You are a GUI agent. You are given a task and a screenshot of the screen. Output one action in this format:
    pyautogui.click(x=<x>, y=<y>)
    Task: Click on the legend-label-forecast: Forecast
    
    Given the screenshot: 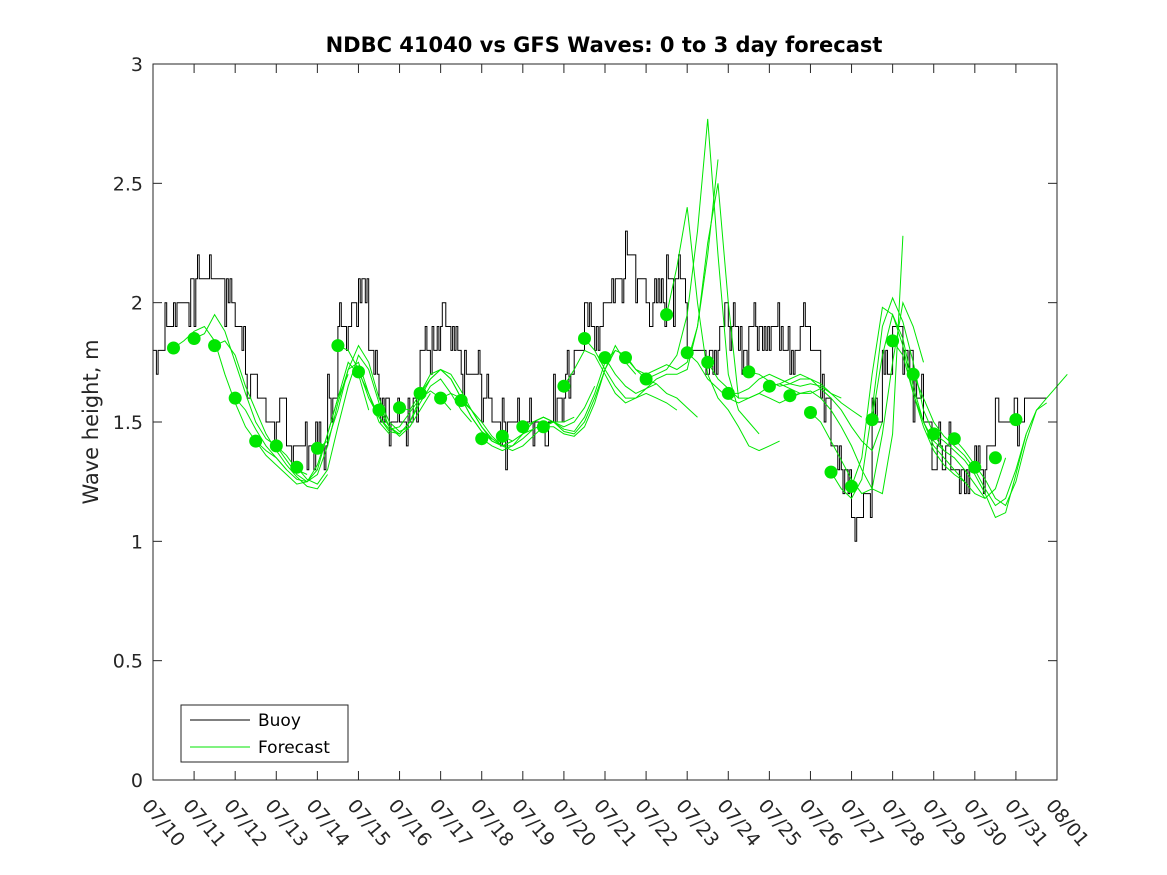 What is the action you would take?
    pyautogui.click(x=294, y=748)
    